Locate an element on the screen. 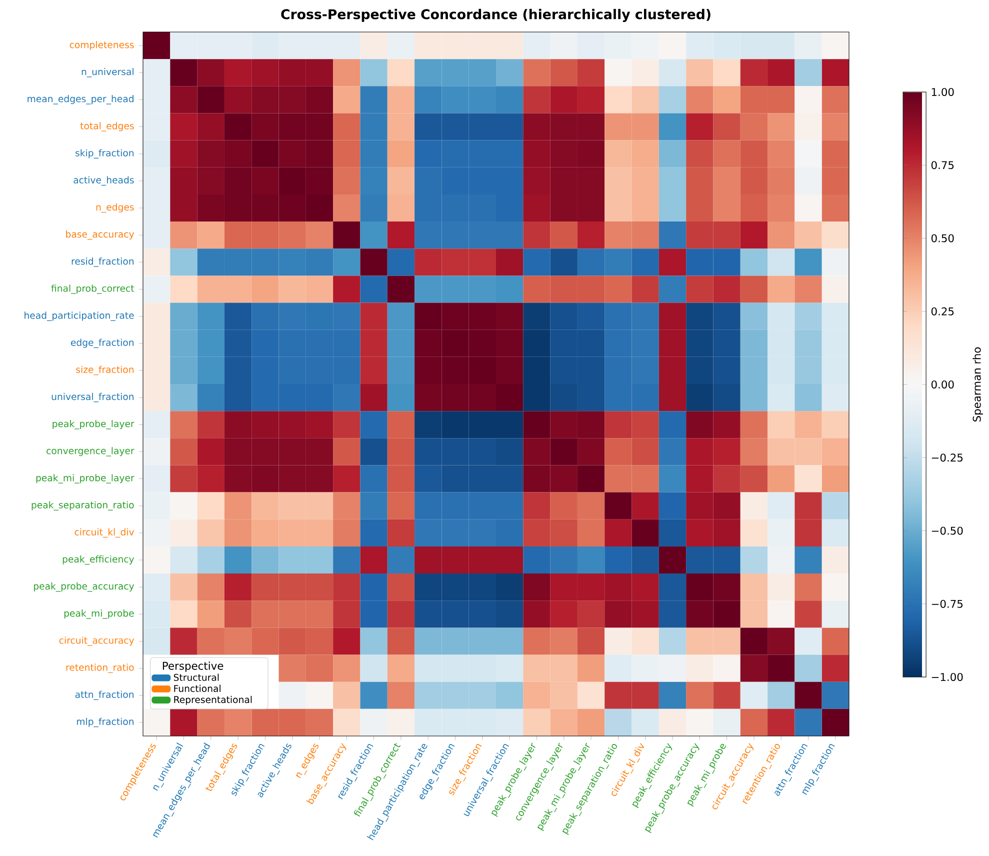  y-tick-label: mlp_fraction is located at coordinates (105, 723).